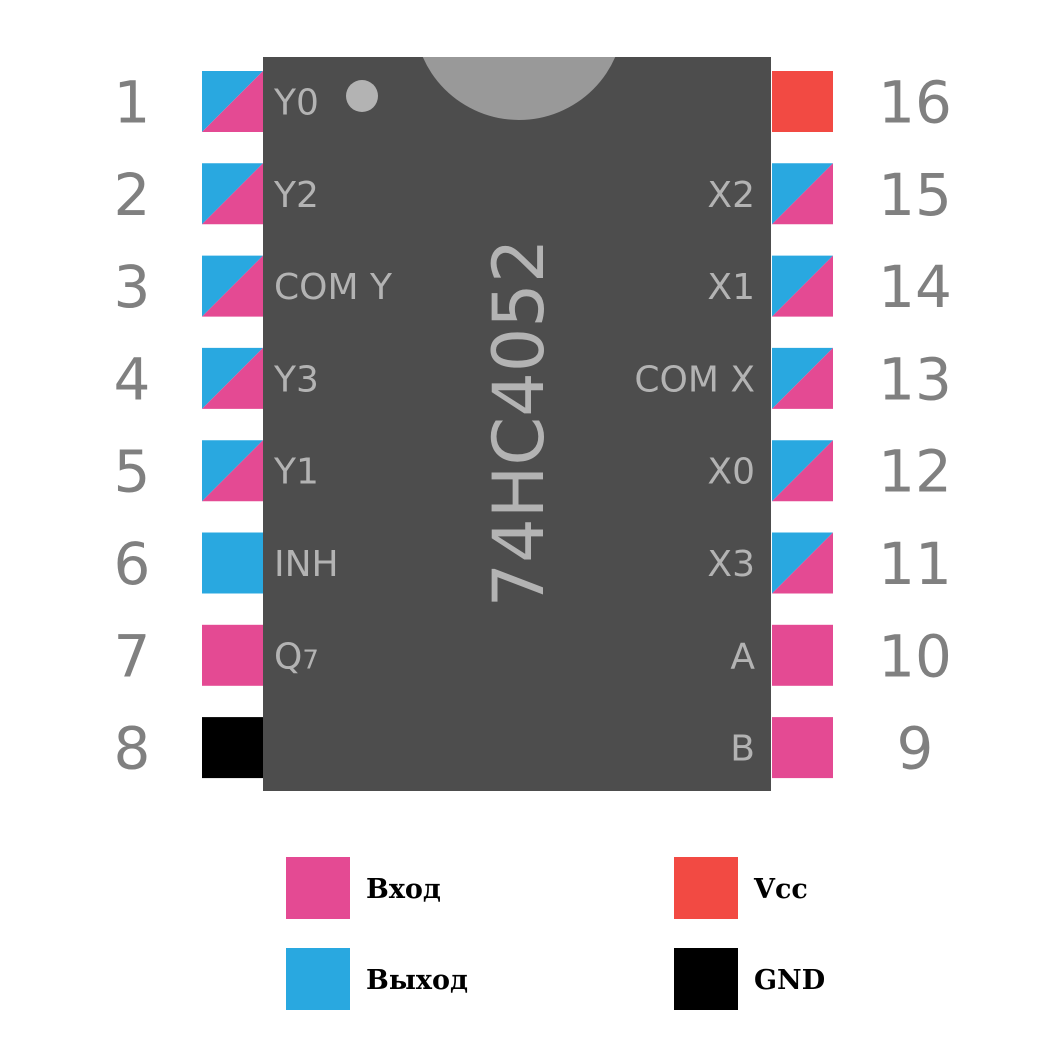 This screenshot has width=1063, height=1063. Describe the element at coordinates (741, 888) in the screenshot. I see `legend-item-vcc: Vcc` at that location.